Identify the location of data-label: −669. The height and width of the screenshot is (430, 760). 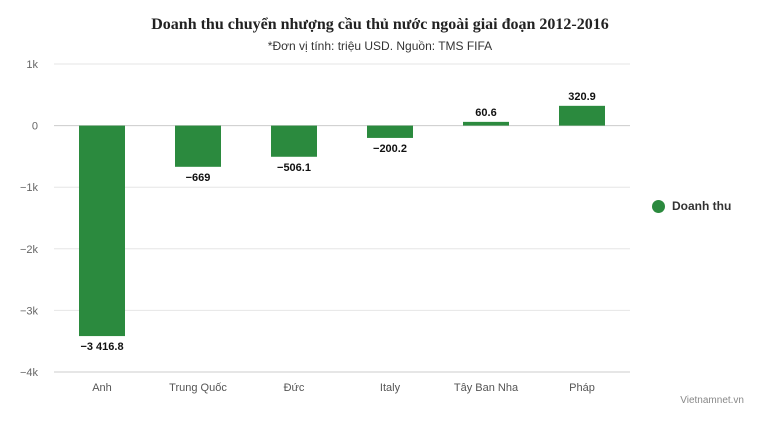
(198, 178).